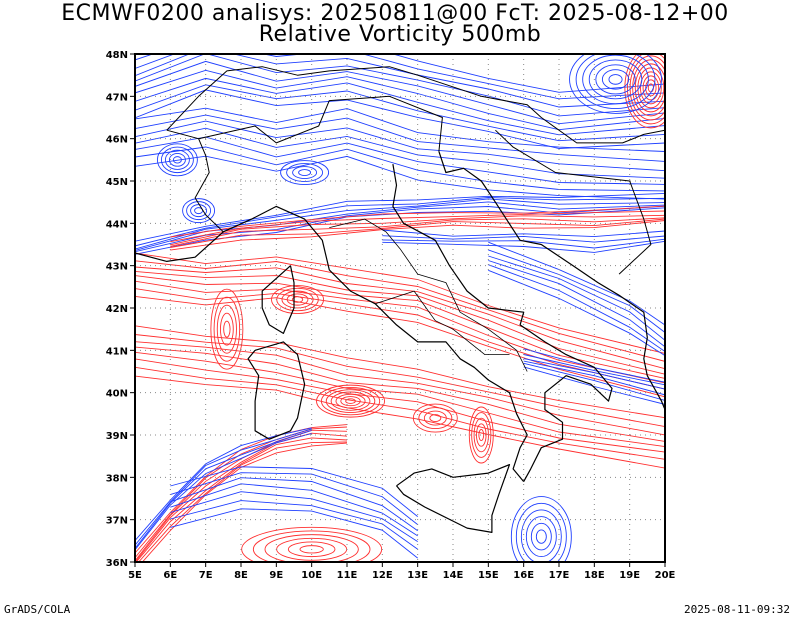 The width and height of the screenshot is (800, 618). What do you see at coordinates (311, 575) in the screenshot?
I see `lon-tick-label: 10E` at bounding box center [311, 575].